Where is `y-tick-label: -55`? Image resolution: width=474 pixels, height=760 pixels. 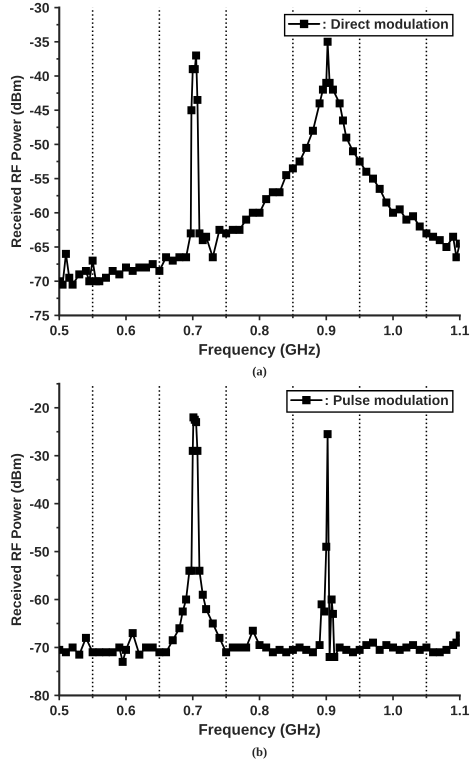
y-tick-label: -55 is located at coordinates (40, 179).